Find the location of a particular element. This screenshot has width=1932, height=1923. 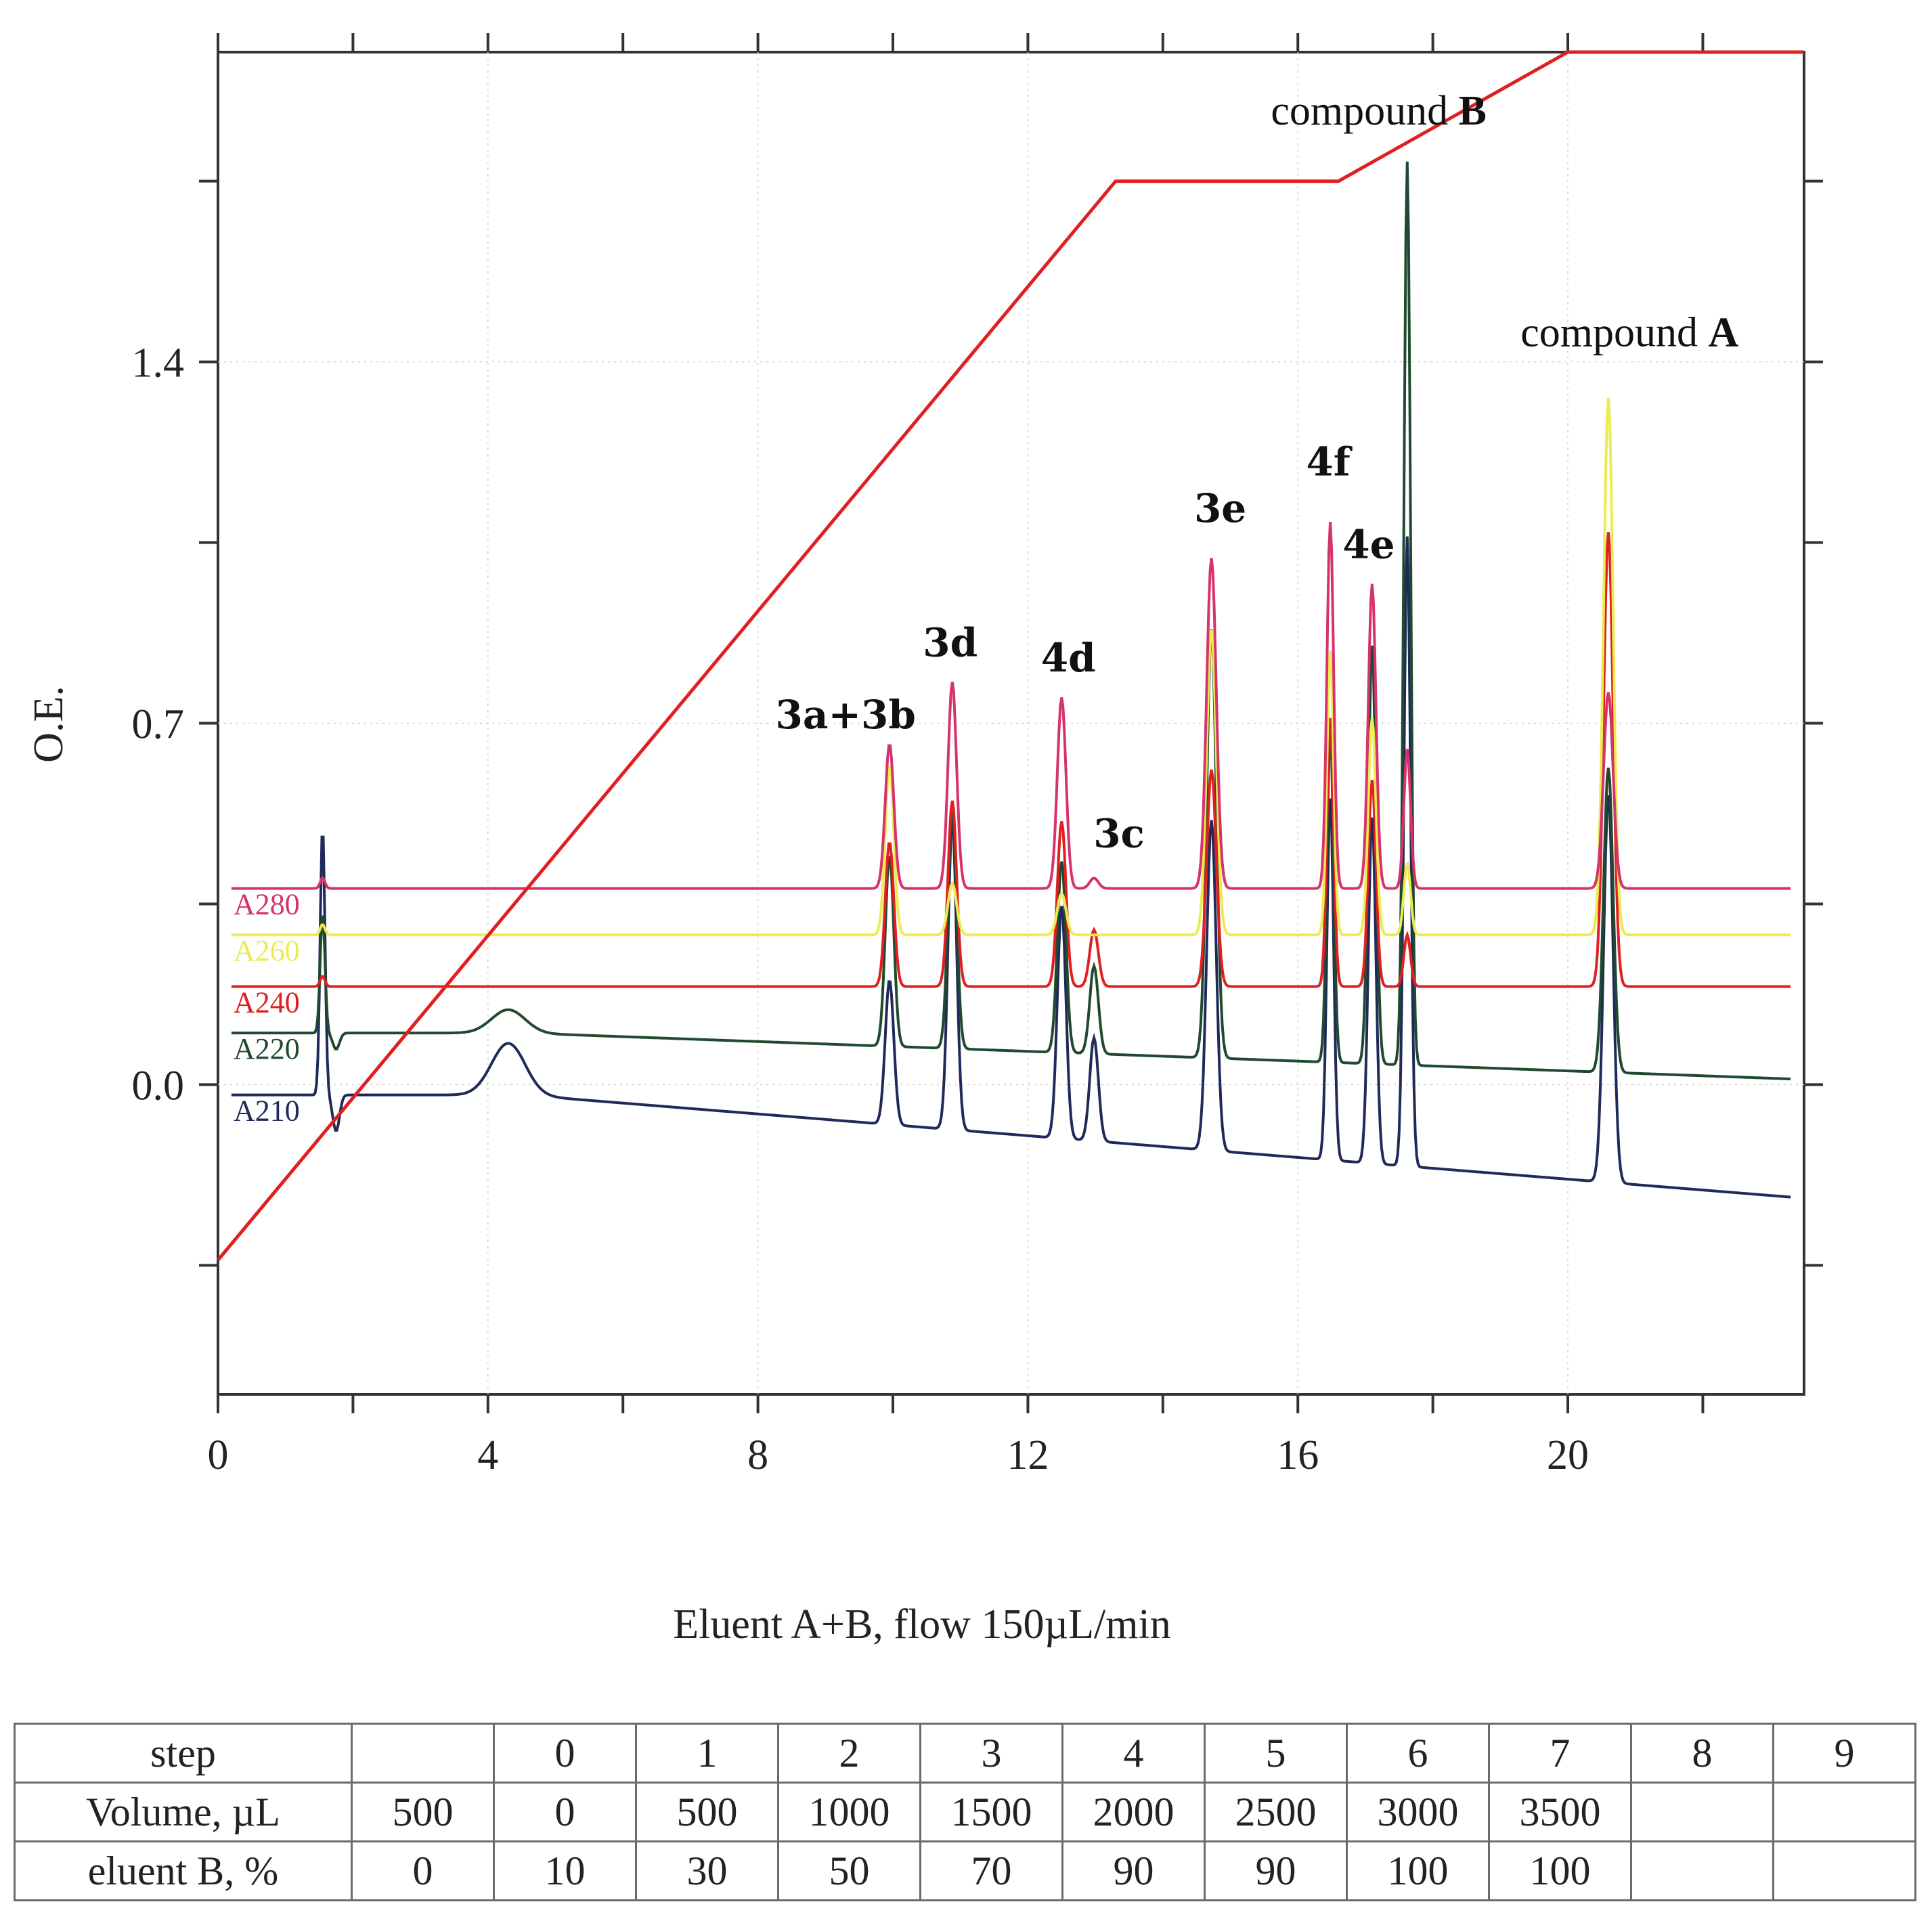

peak-label: 4d is located at coordinates (1068, 658).